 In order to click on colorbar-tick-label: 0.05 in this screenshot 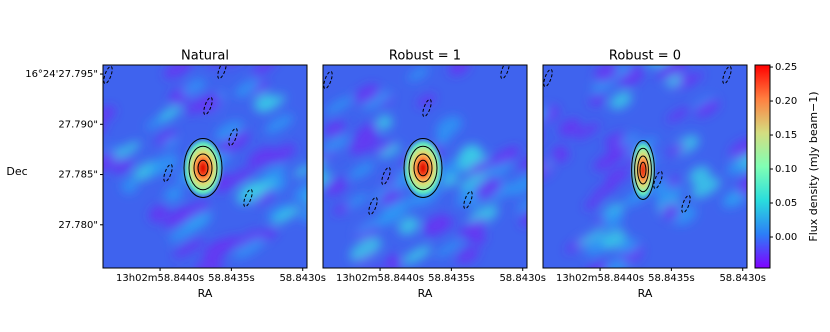, I will do `click(786, 203)`.